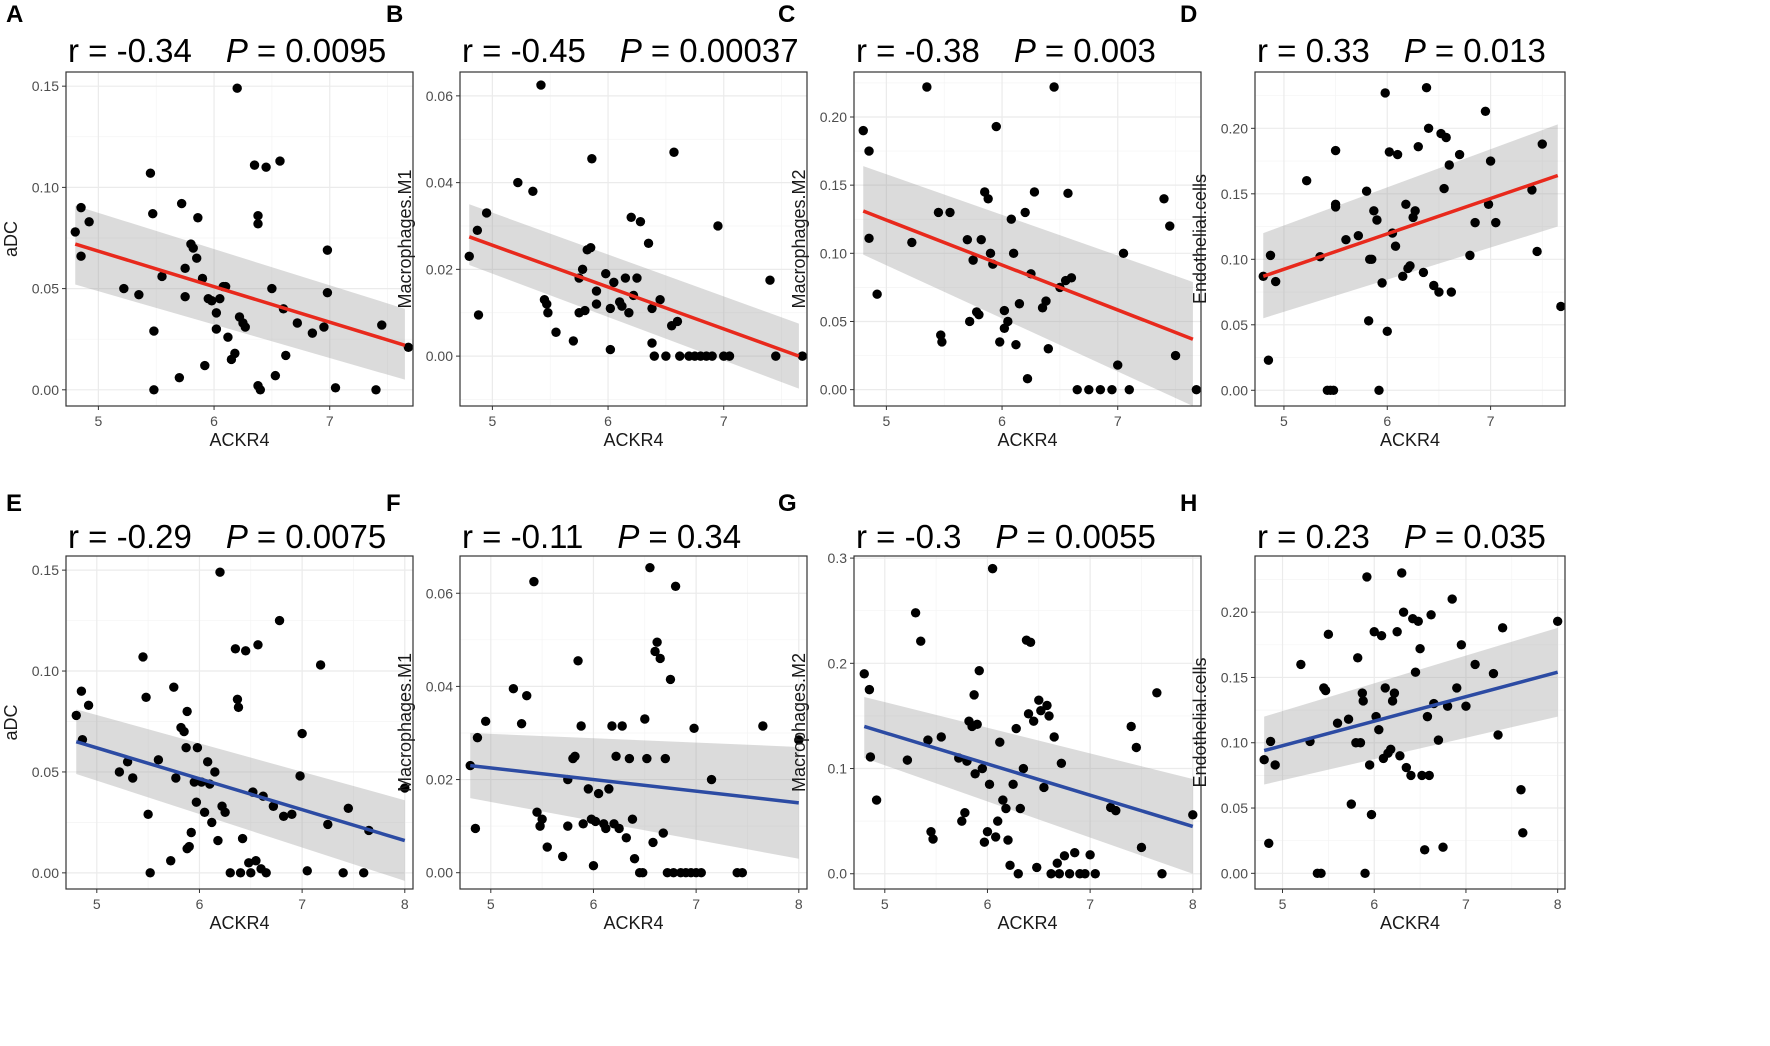  I want to click on panel-label: C, so click(786, 14).